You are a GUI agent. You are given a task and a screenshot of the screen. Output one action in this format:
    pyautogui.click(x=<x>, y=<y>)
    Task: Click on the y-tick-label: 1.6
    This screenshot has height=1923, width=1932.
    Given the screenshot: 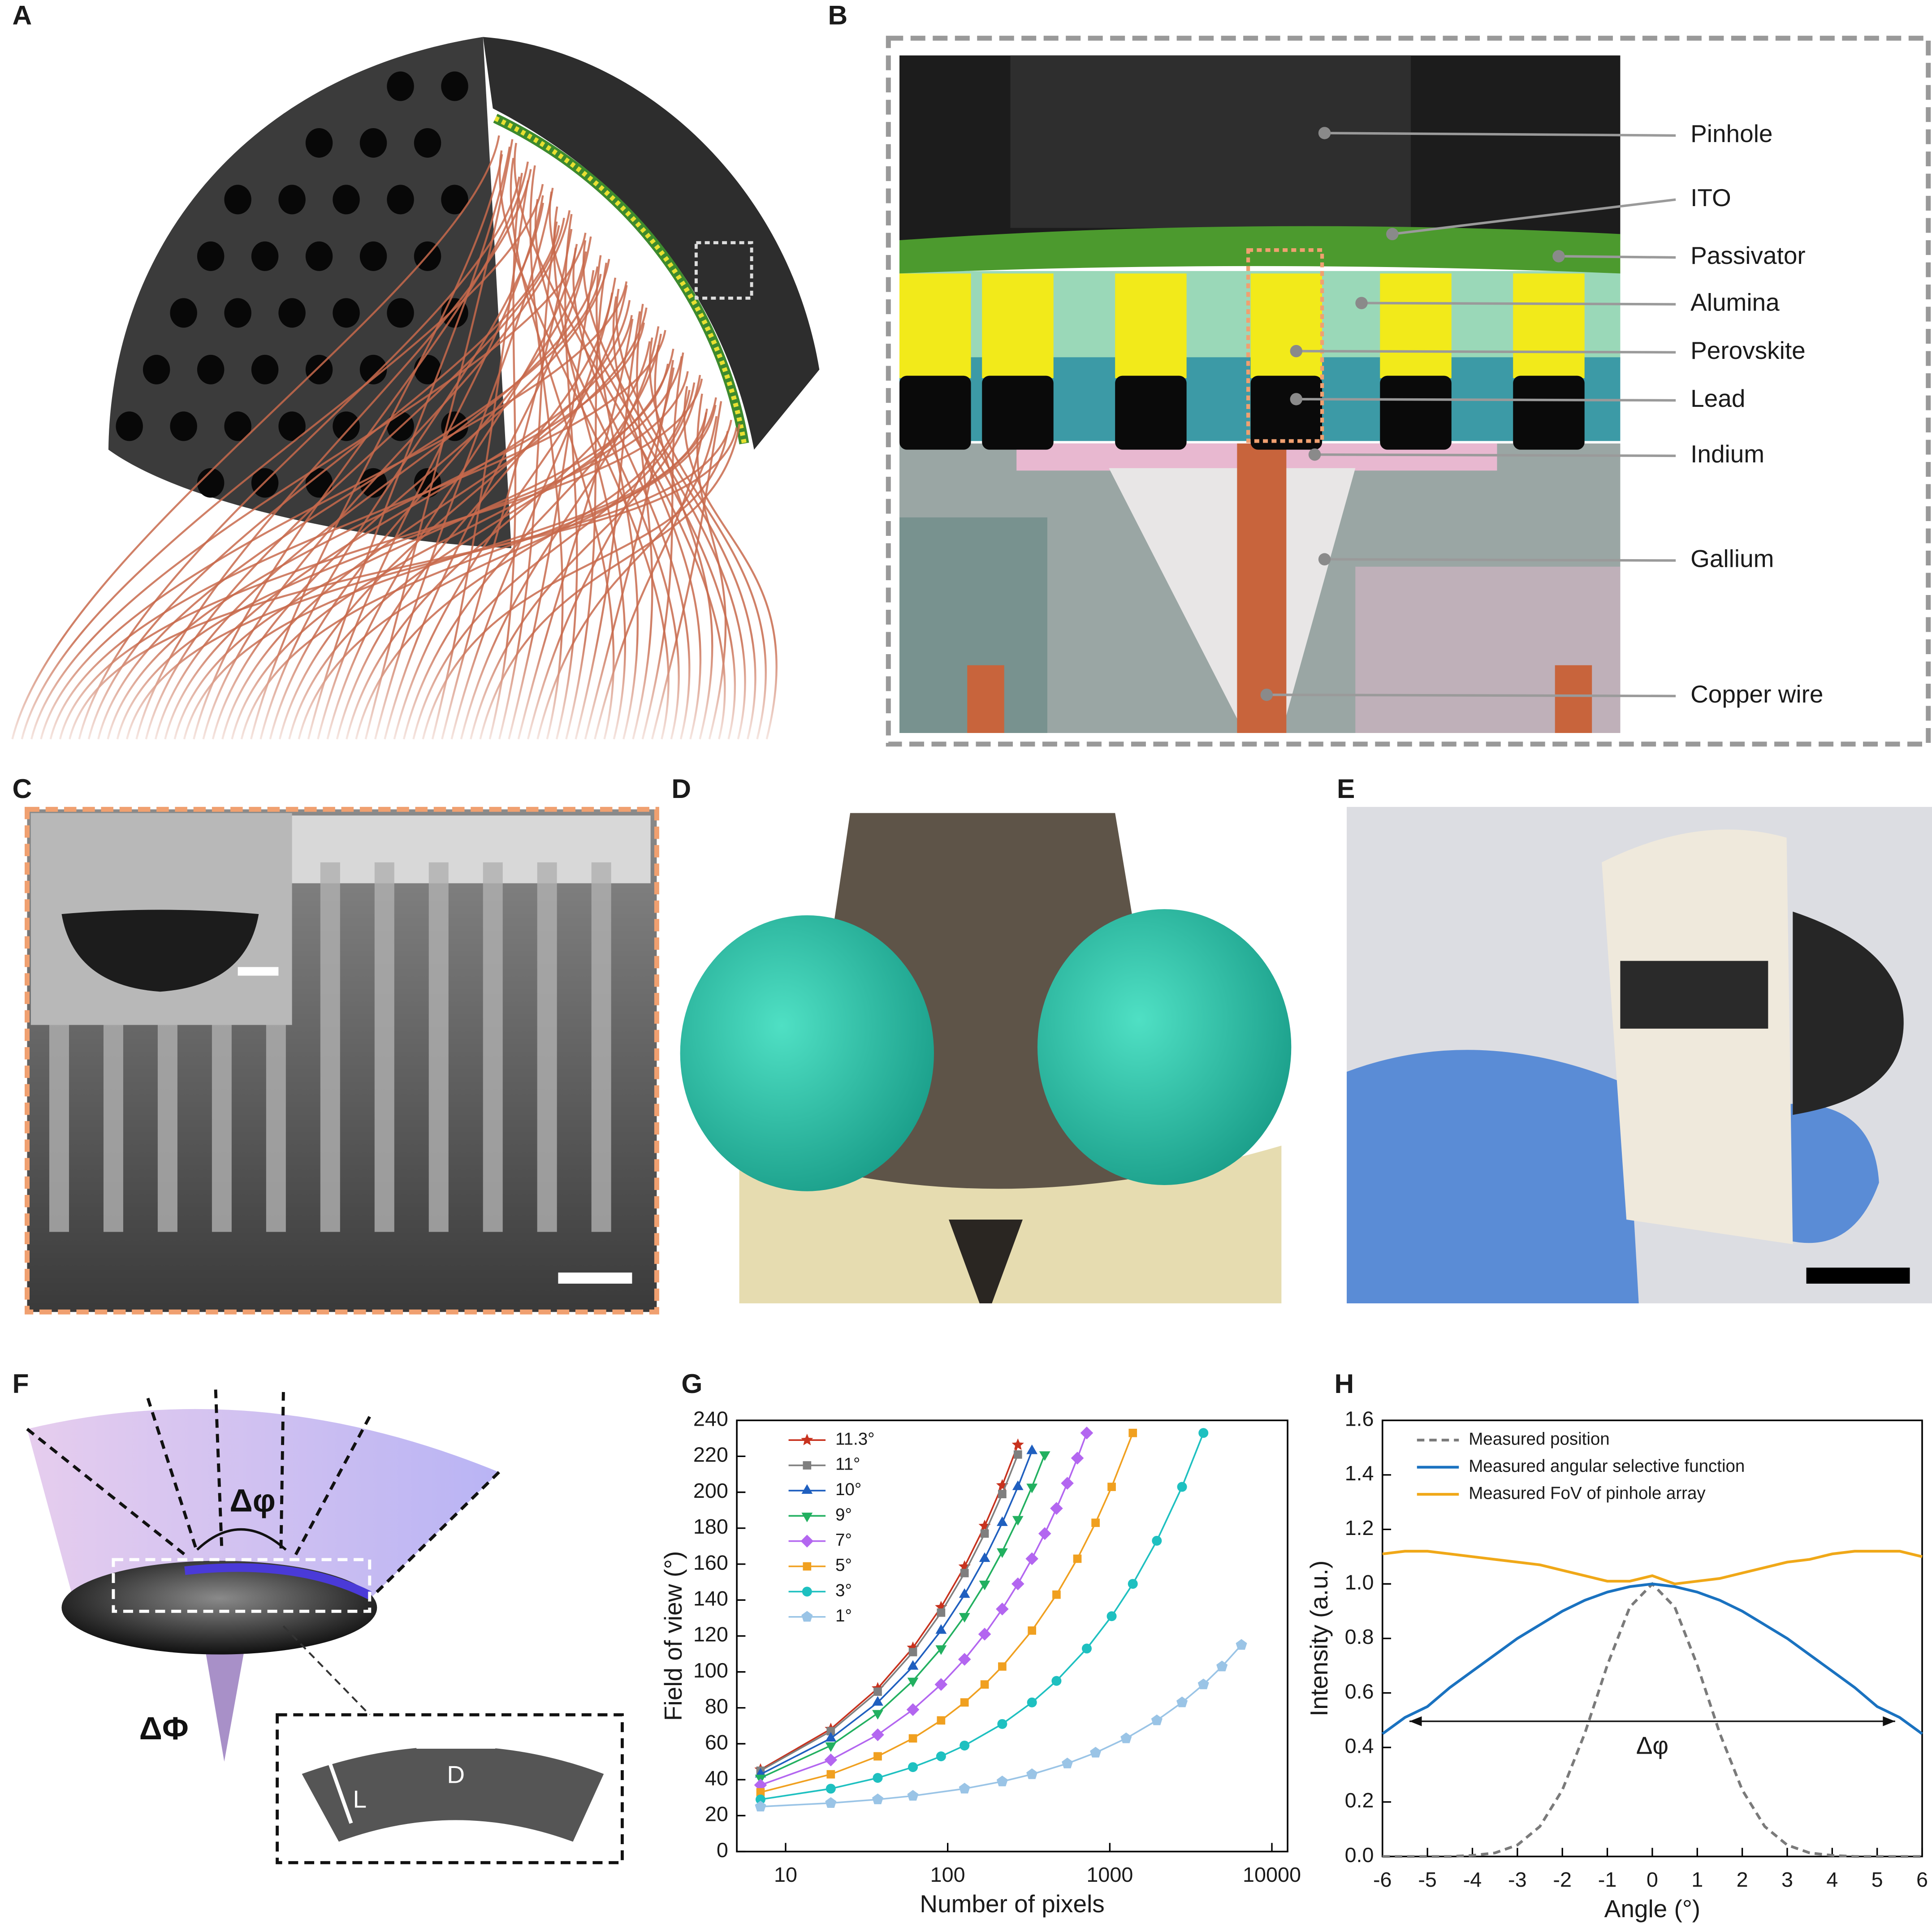 What is the action you would take?
    pyautogui.click(x=1359, y=1419)
    